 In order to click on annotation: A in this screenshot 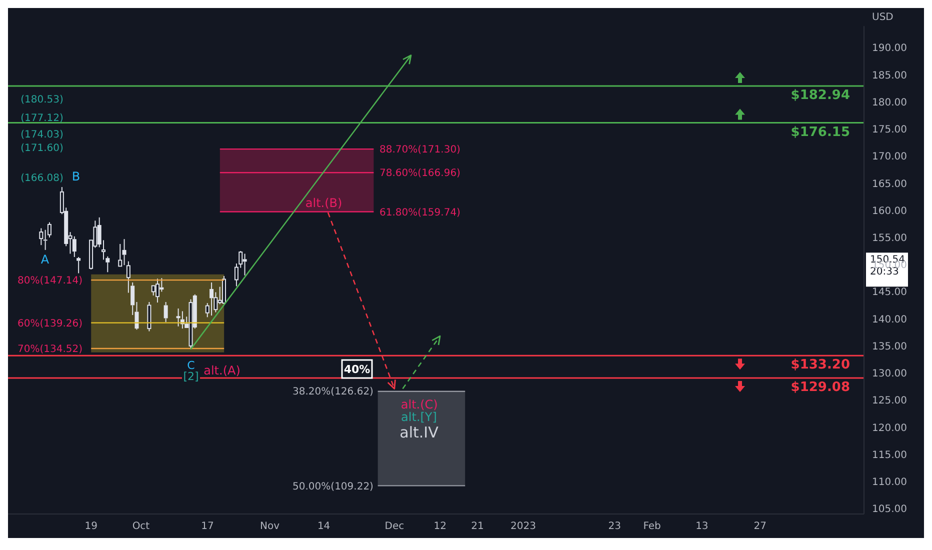, I will do `click(45, 259)`.